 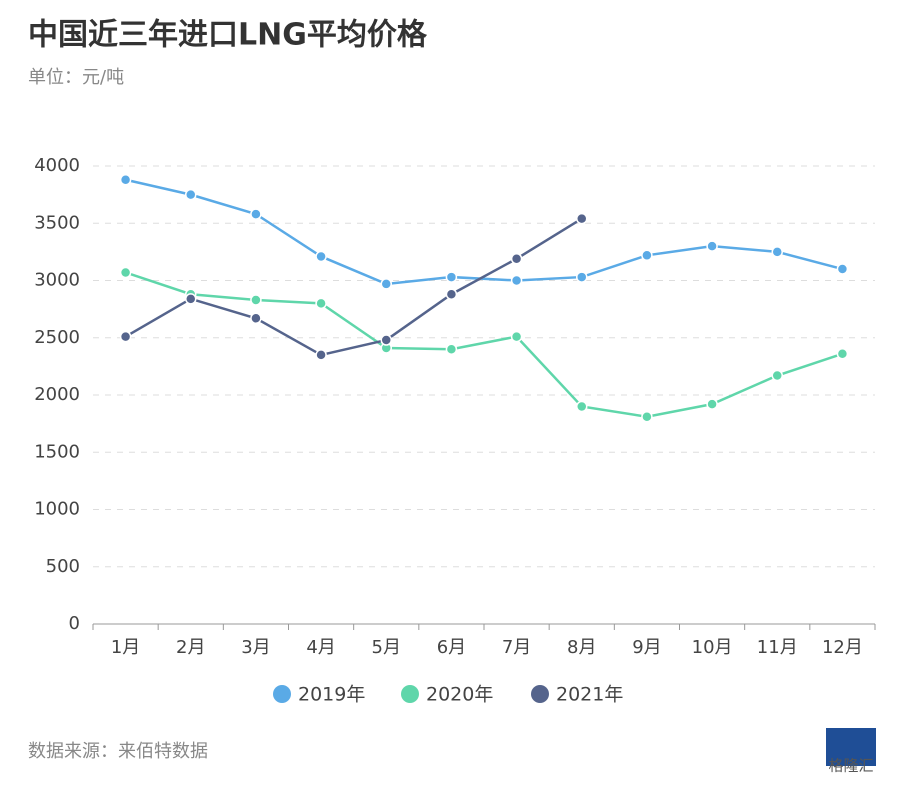 I want to click on y-tick-label: 3000, so click(x=57, y=280).